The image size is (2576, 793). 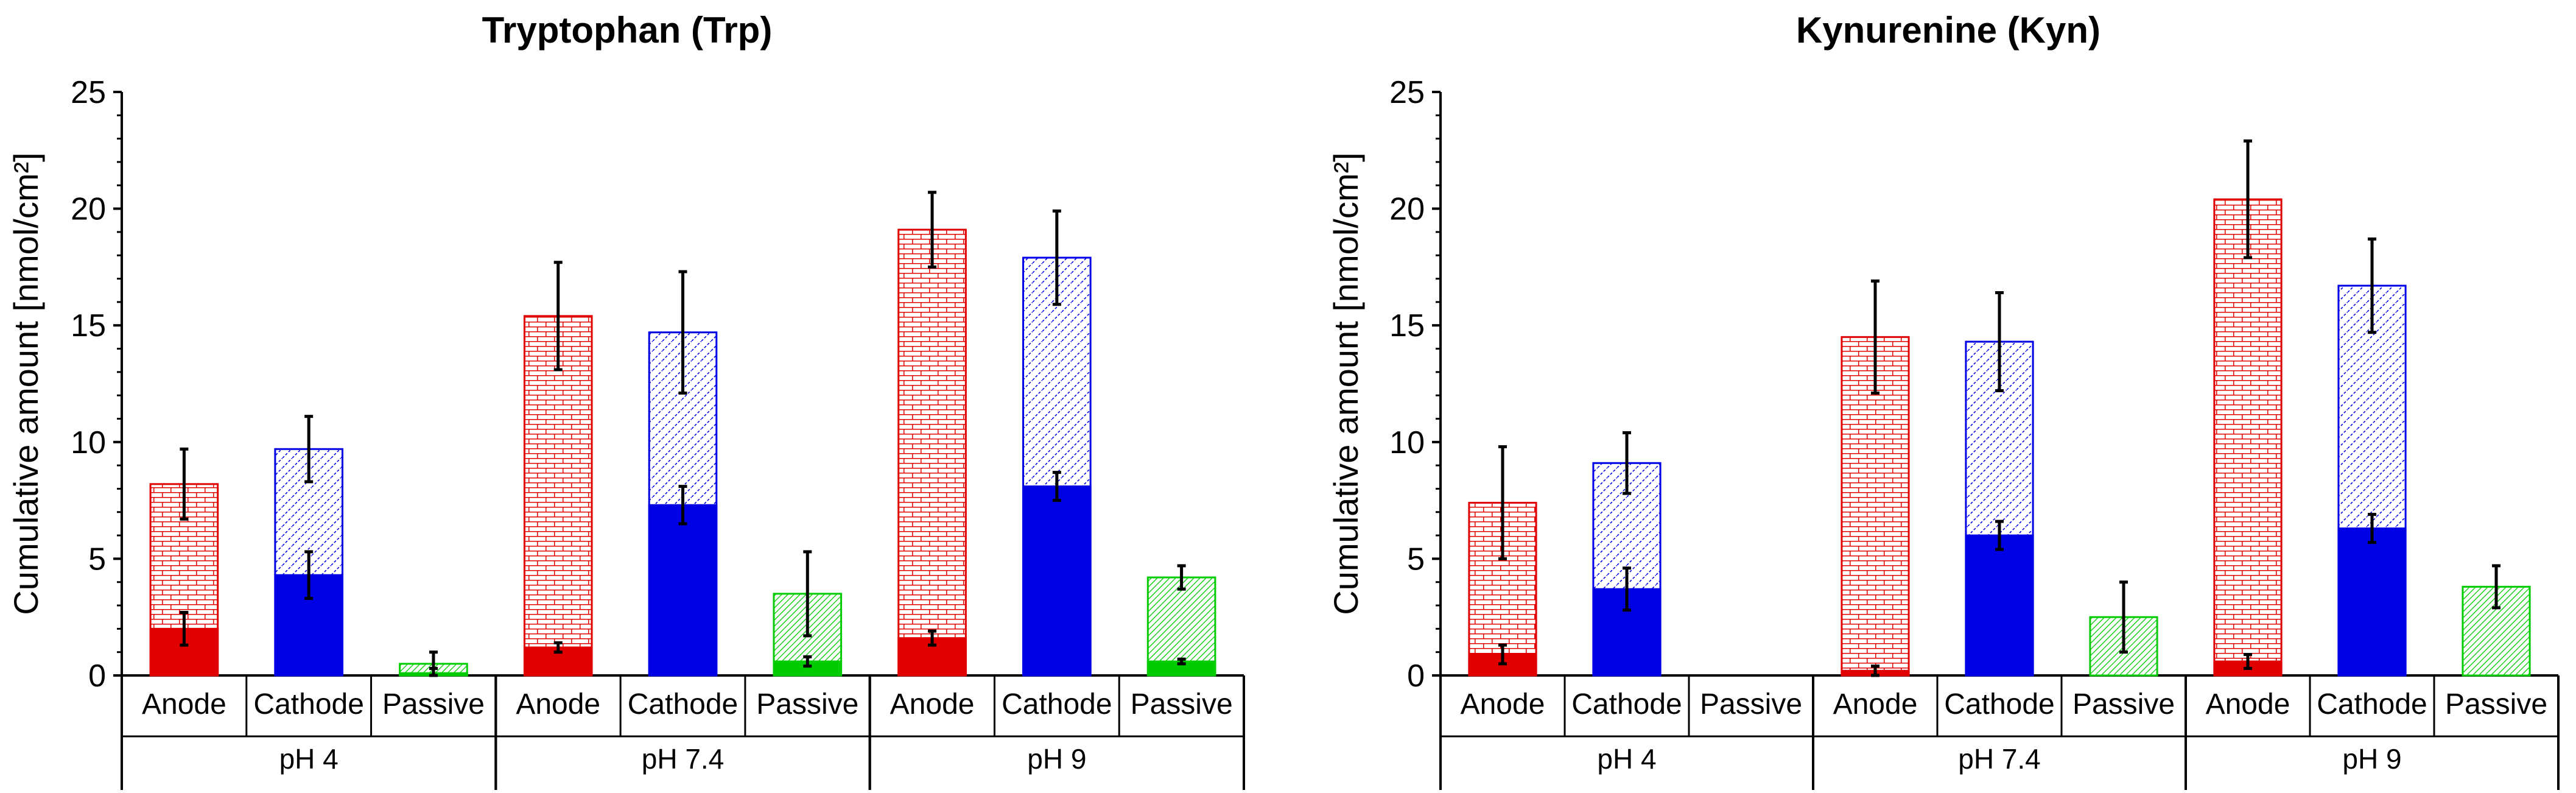 What do you see at coordinates (1948, 30) in the screenshot?
I see `chart-title: Kynurenine (Kyn)` at bounding box center [1948, 30].